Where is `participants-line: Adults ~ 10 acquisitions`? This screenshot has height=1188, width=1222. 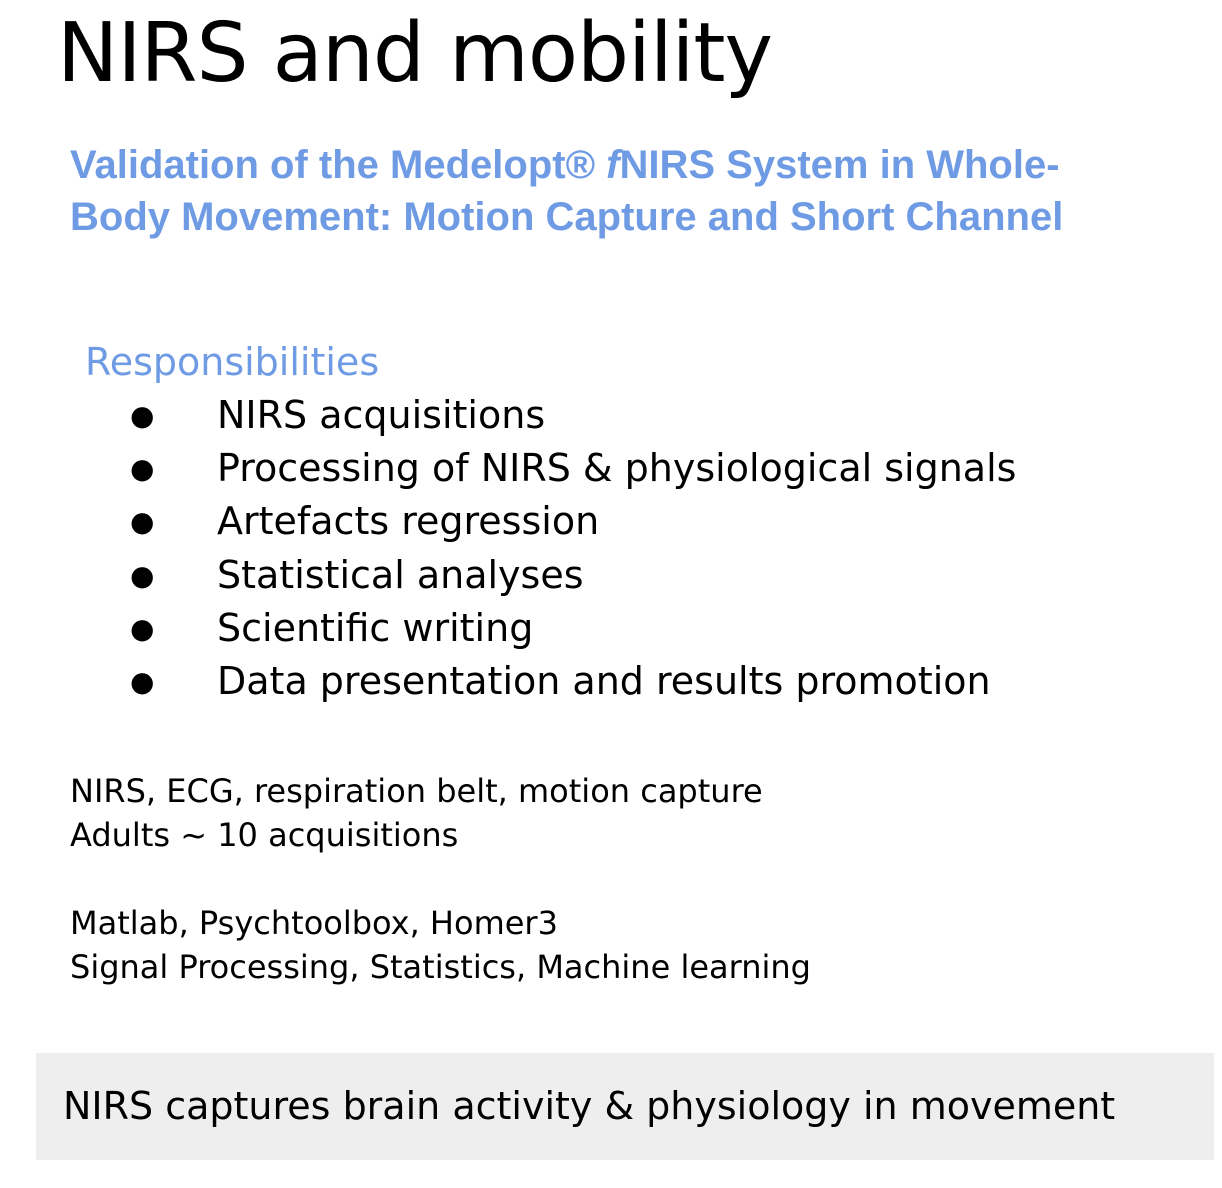 participants-line: Adults ~ 10 acquisitions is located at coordinates (264, 835).